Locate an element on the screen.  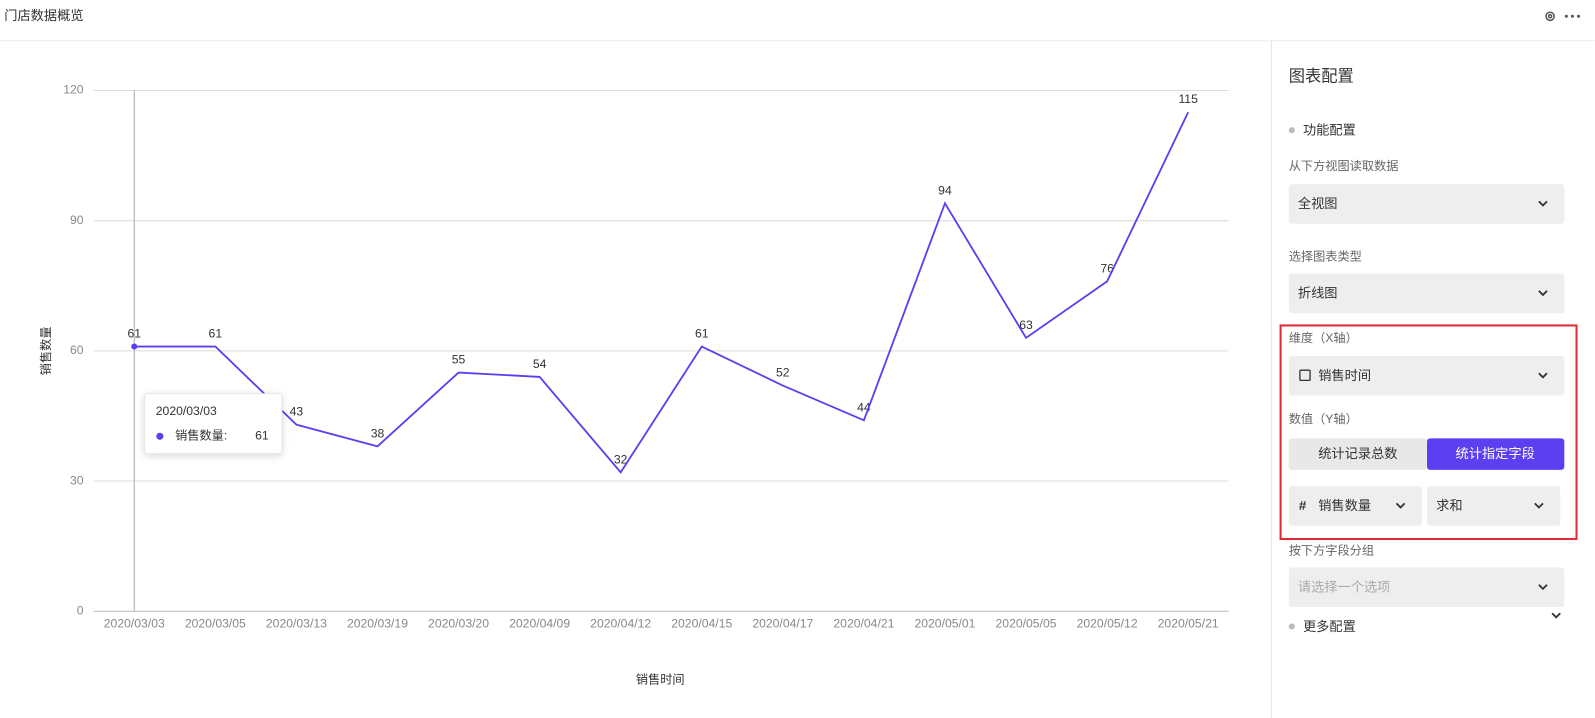
hover-point is located at coordinates (134, 346).